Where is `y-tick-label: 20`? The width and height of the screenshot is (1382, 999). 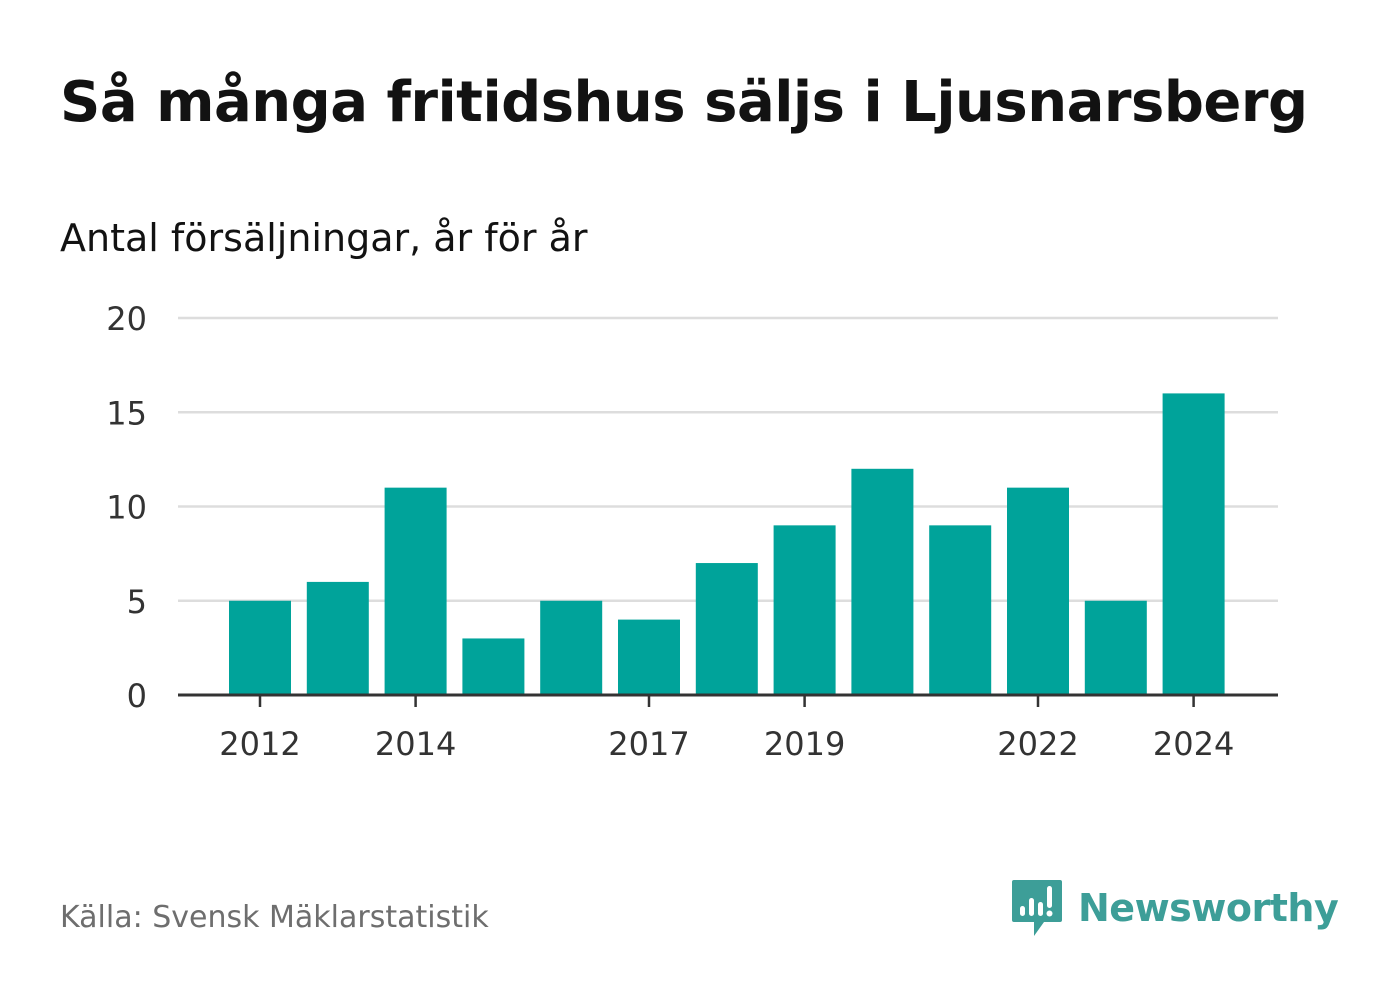 y-tick-label: 20 is located at coordinates (126, 319).